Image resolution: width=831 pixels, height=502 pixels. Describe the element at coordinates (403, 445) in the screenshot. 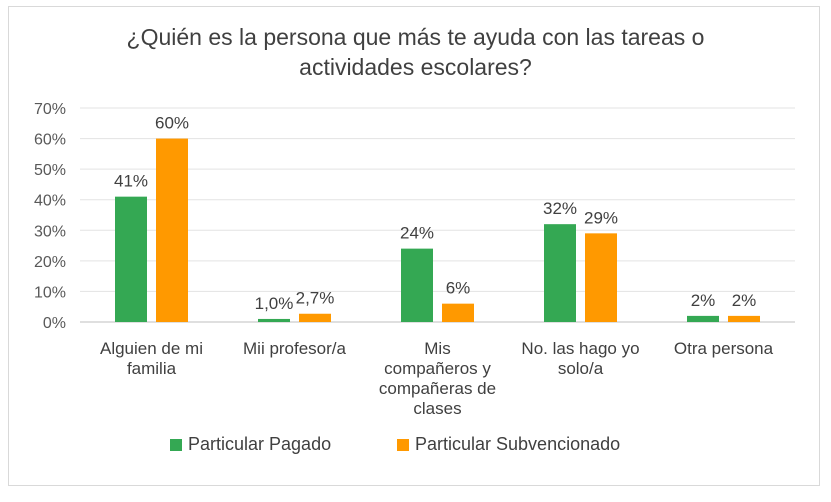

I see `legend-swatch-particular-subvencionado` at that location.